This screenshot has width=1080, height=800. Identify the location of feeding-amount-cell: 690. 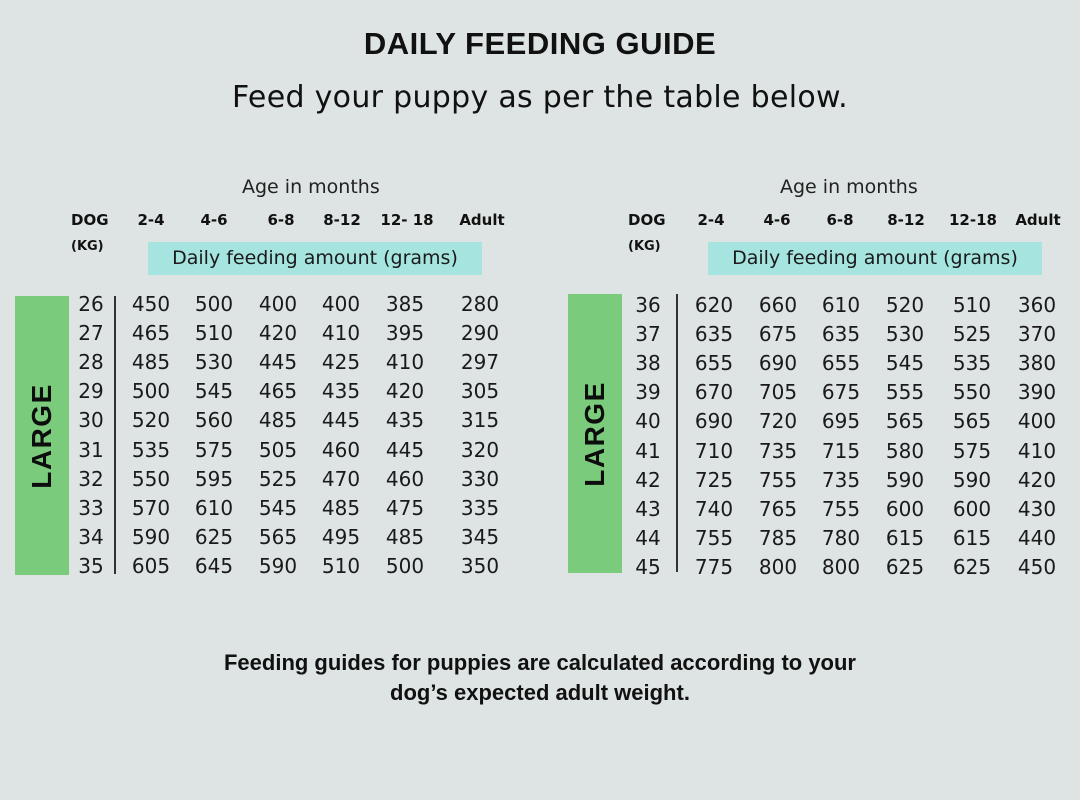
(714, 421).